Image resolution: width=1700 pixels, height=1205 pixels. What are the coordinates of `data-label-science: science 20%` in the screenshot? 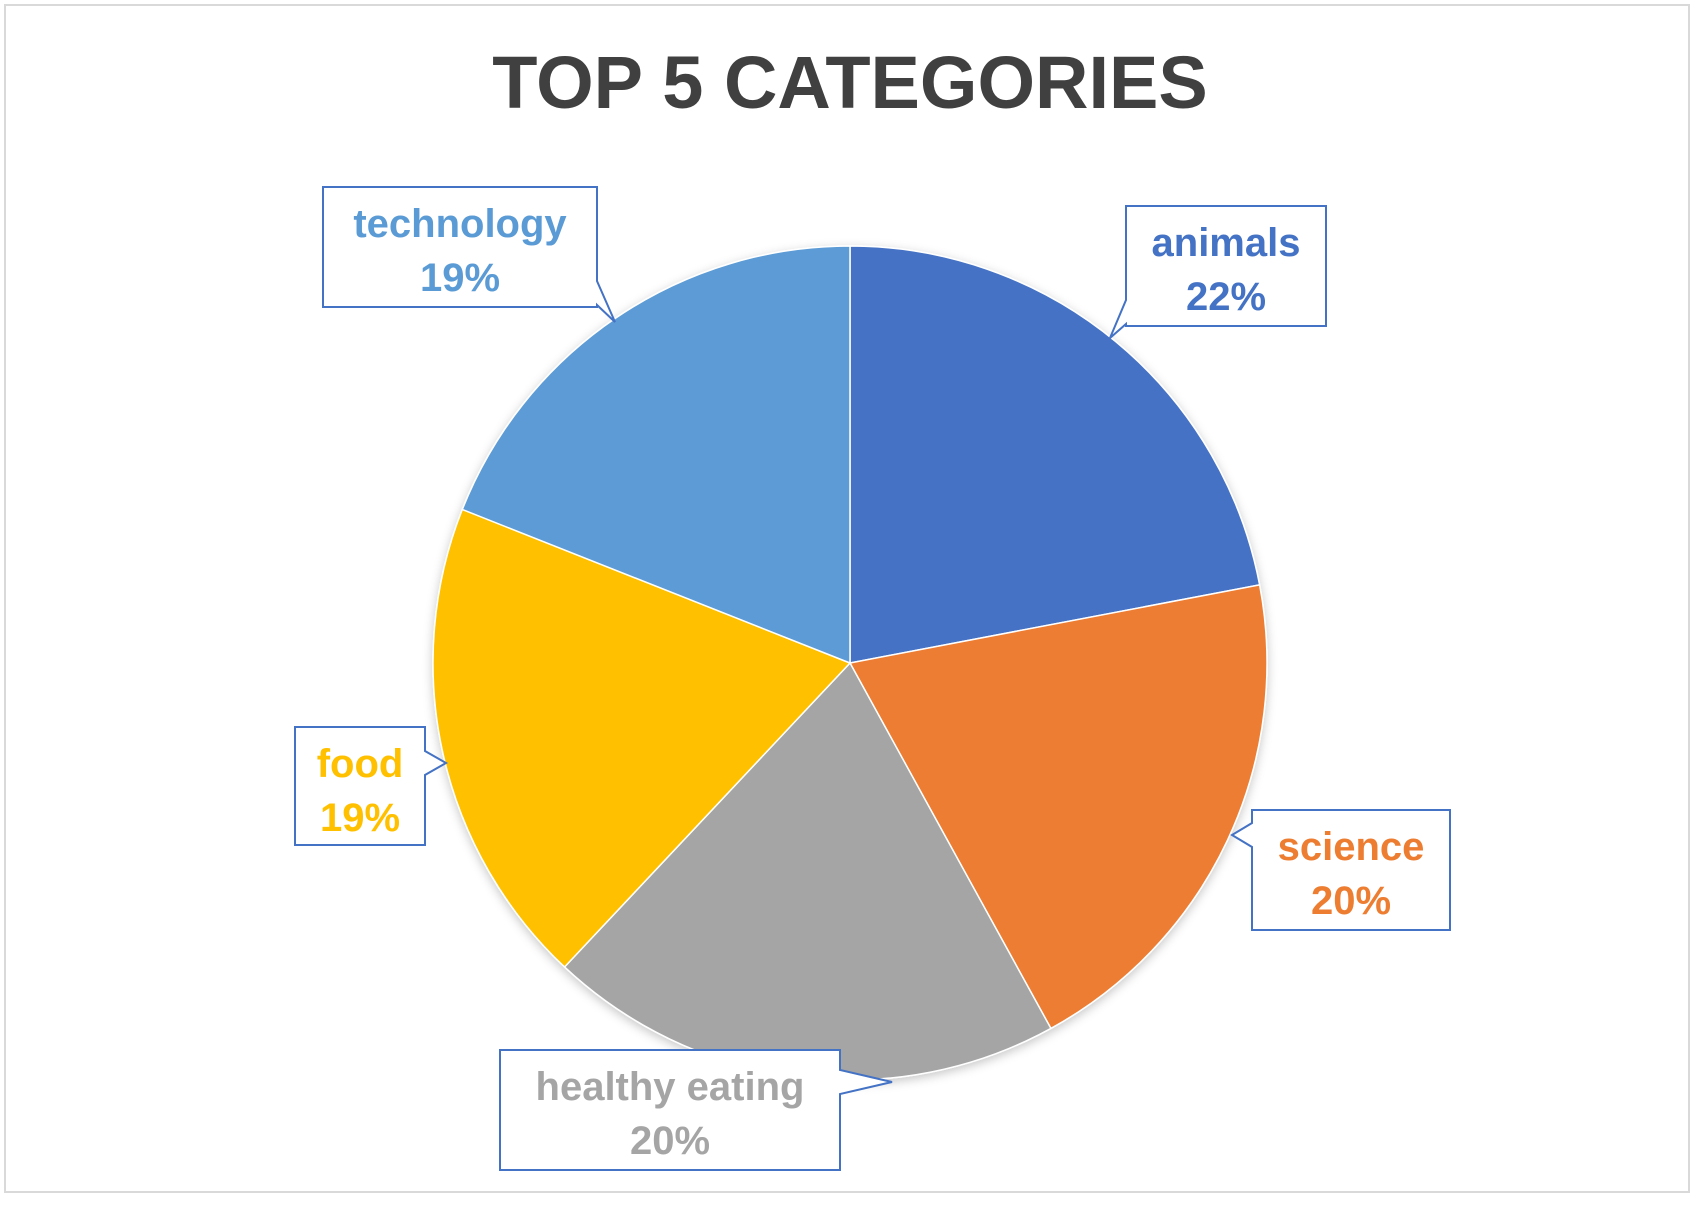 It's located at (1340, 870).